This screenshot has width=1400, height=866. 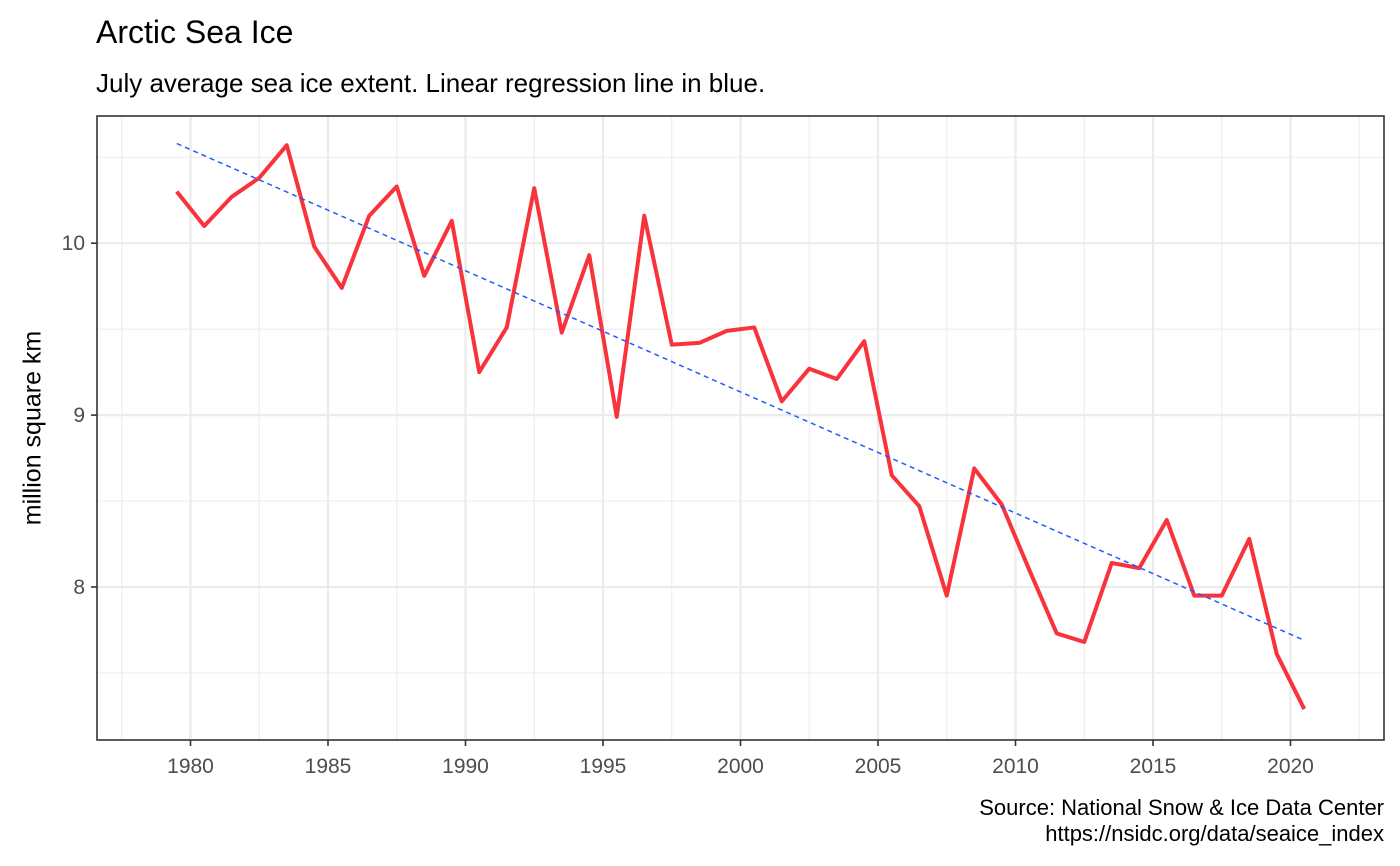 I want to click on chart-title: Arctic Sea Ice, so click(x=195, y=32).